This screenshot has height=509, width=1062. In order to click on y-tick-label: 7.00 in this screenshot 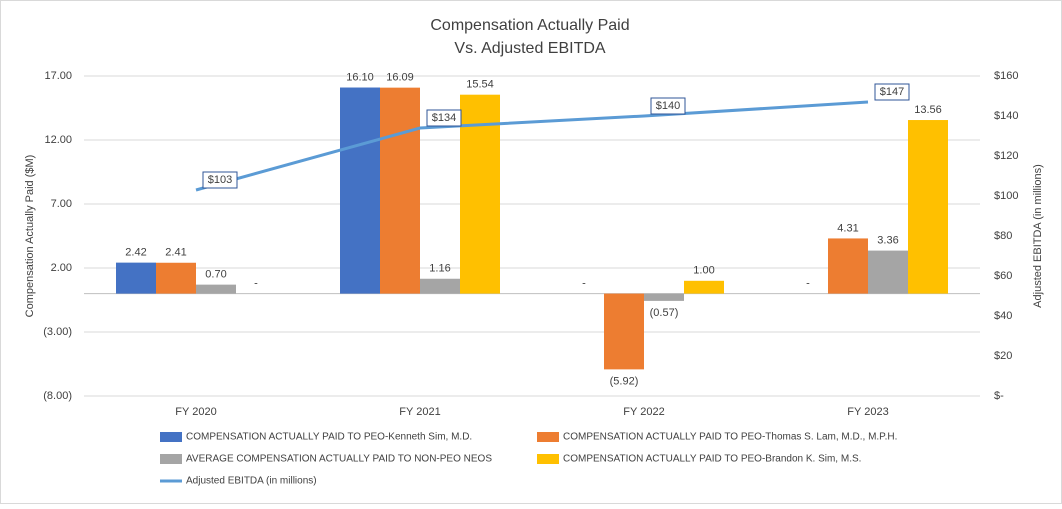, I will do `click(61, 204)`.